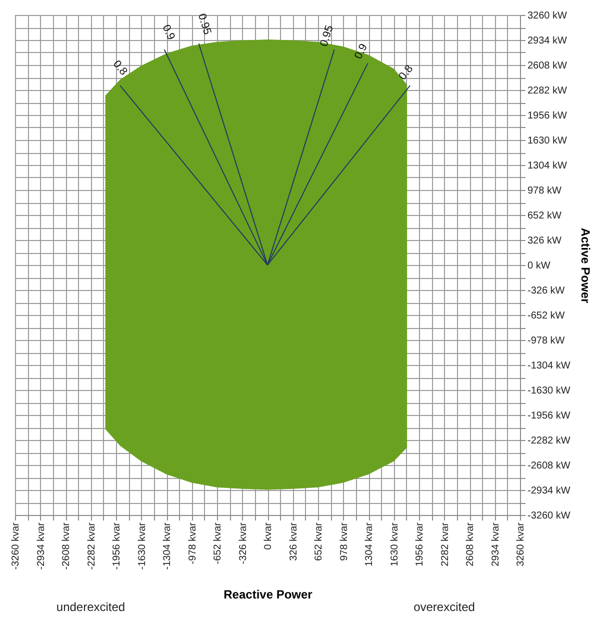 The height and width of the screenshot is (635, 605). Describe the element at coordinates (547, 291) in the screenshot. I see `y-tick-label: -326 kW` at that location.